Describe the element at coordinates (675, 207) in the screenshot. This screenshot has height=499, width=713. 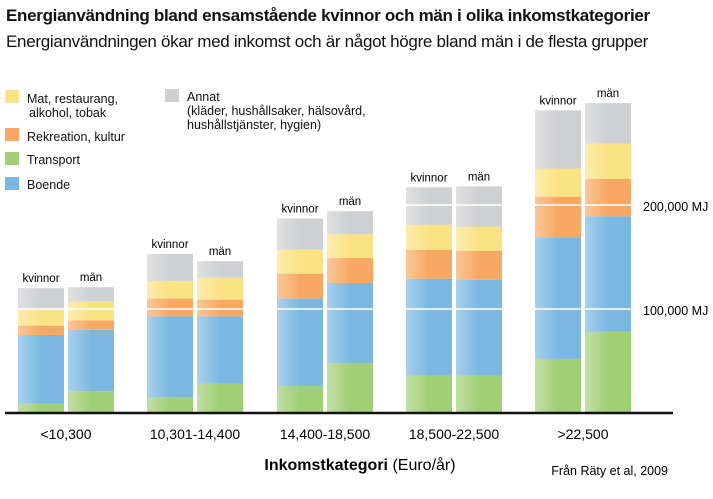
I see `y-tick-label: 200,000 MJ` at that location.